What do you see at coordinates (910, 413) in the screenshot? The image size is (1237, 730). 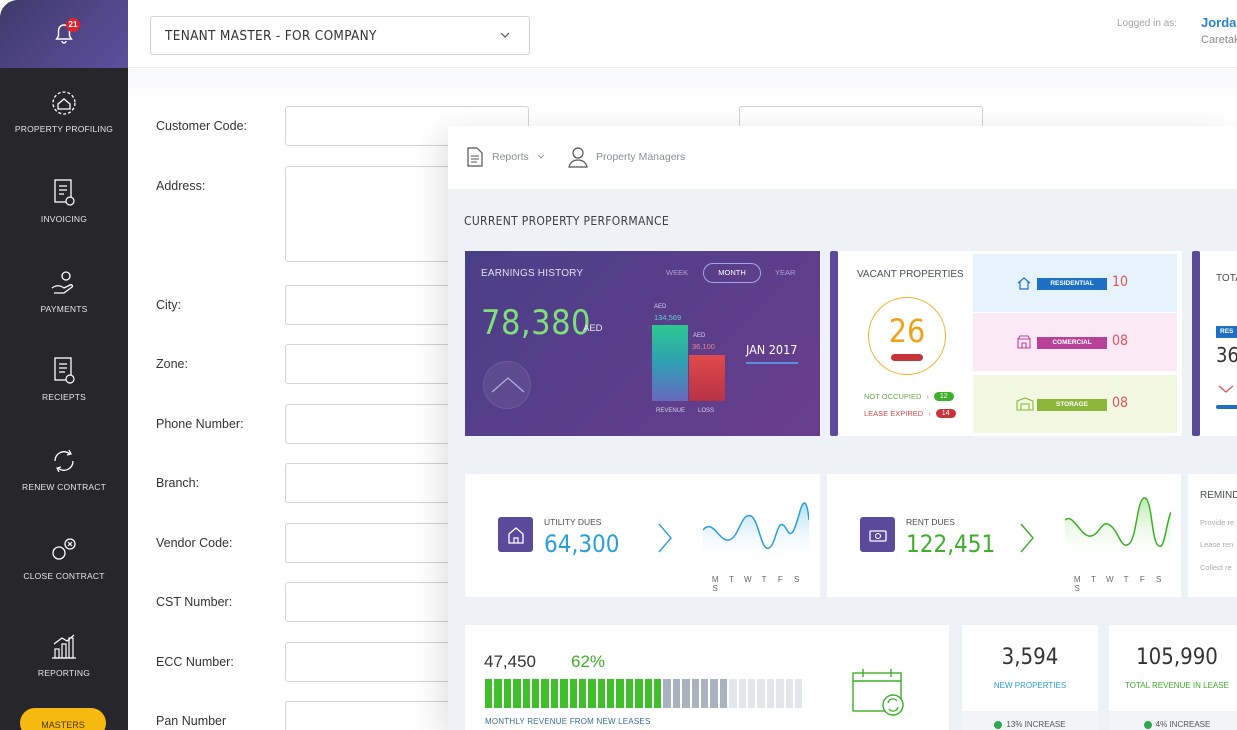 I see `lease-expired-stat: LEASE EXPIRED › 14` at bounding box center [910, 413].